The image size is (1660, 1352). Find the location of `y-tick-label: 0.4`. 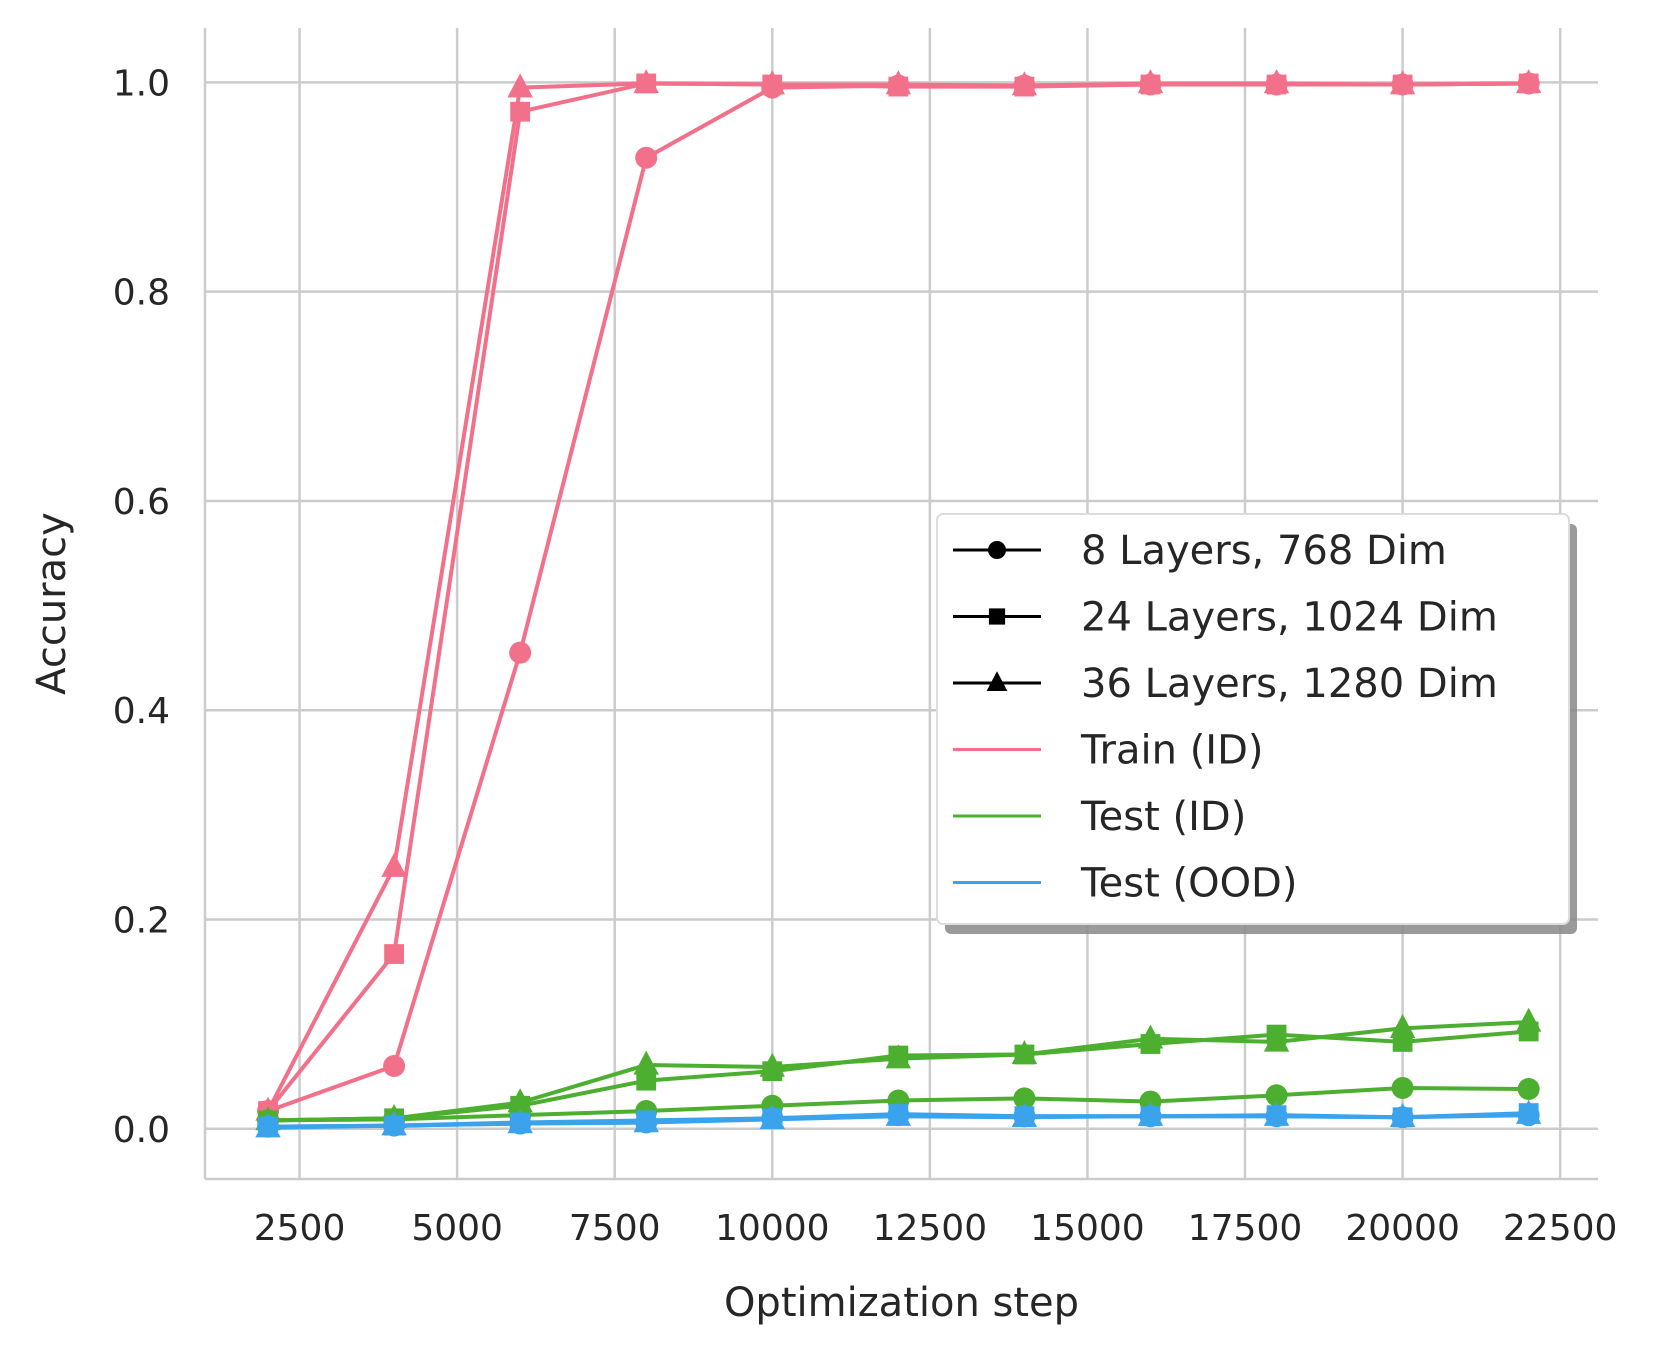

y-tick-label: 0.4 is located at coordinates (141, 711).